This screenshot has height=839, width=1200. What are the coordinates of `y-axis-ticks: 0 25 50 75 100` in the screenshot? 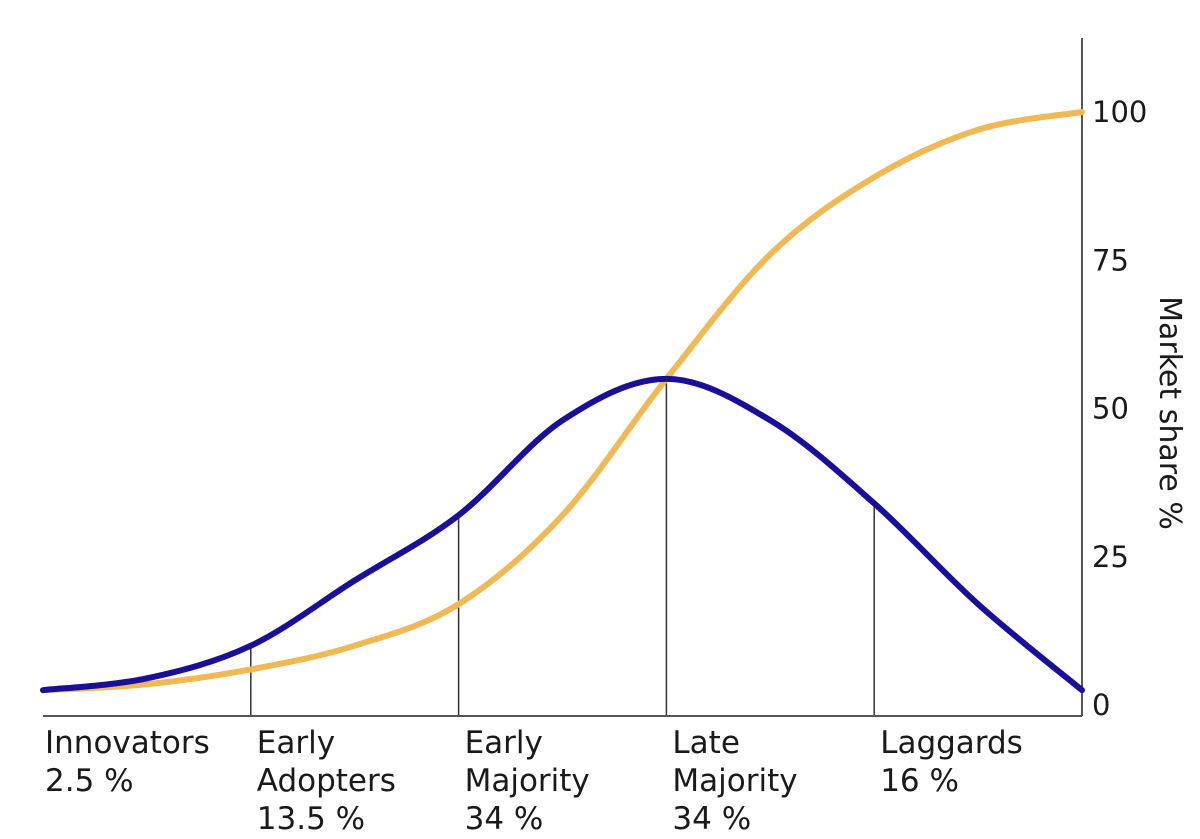 It's located at (1119, 408).